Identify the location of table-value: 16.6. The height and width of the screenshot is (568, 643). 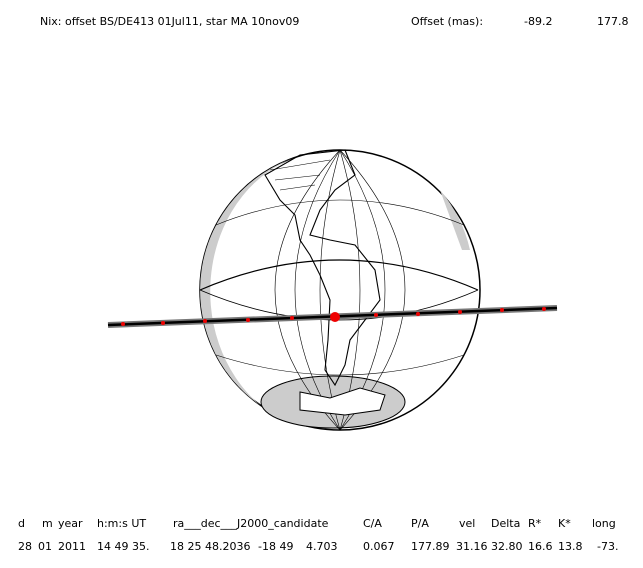
(540, 546).